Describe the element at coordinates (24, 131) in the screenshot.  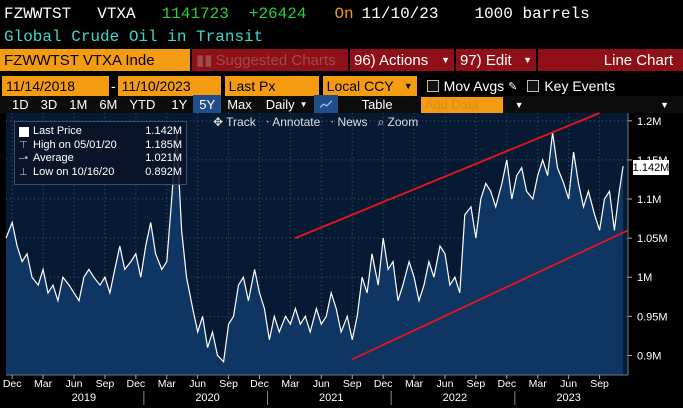
I see `legend-swatch` at that location.